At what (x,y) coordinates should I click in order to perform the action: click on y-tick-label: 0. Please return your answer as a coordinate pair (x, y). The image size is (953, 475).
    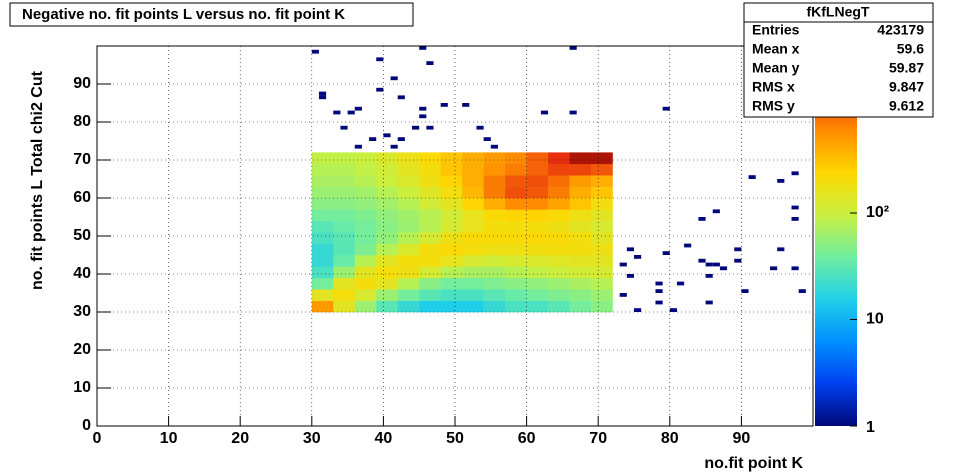
    Looking at the image, I should click on (86, 425).